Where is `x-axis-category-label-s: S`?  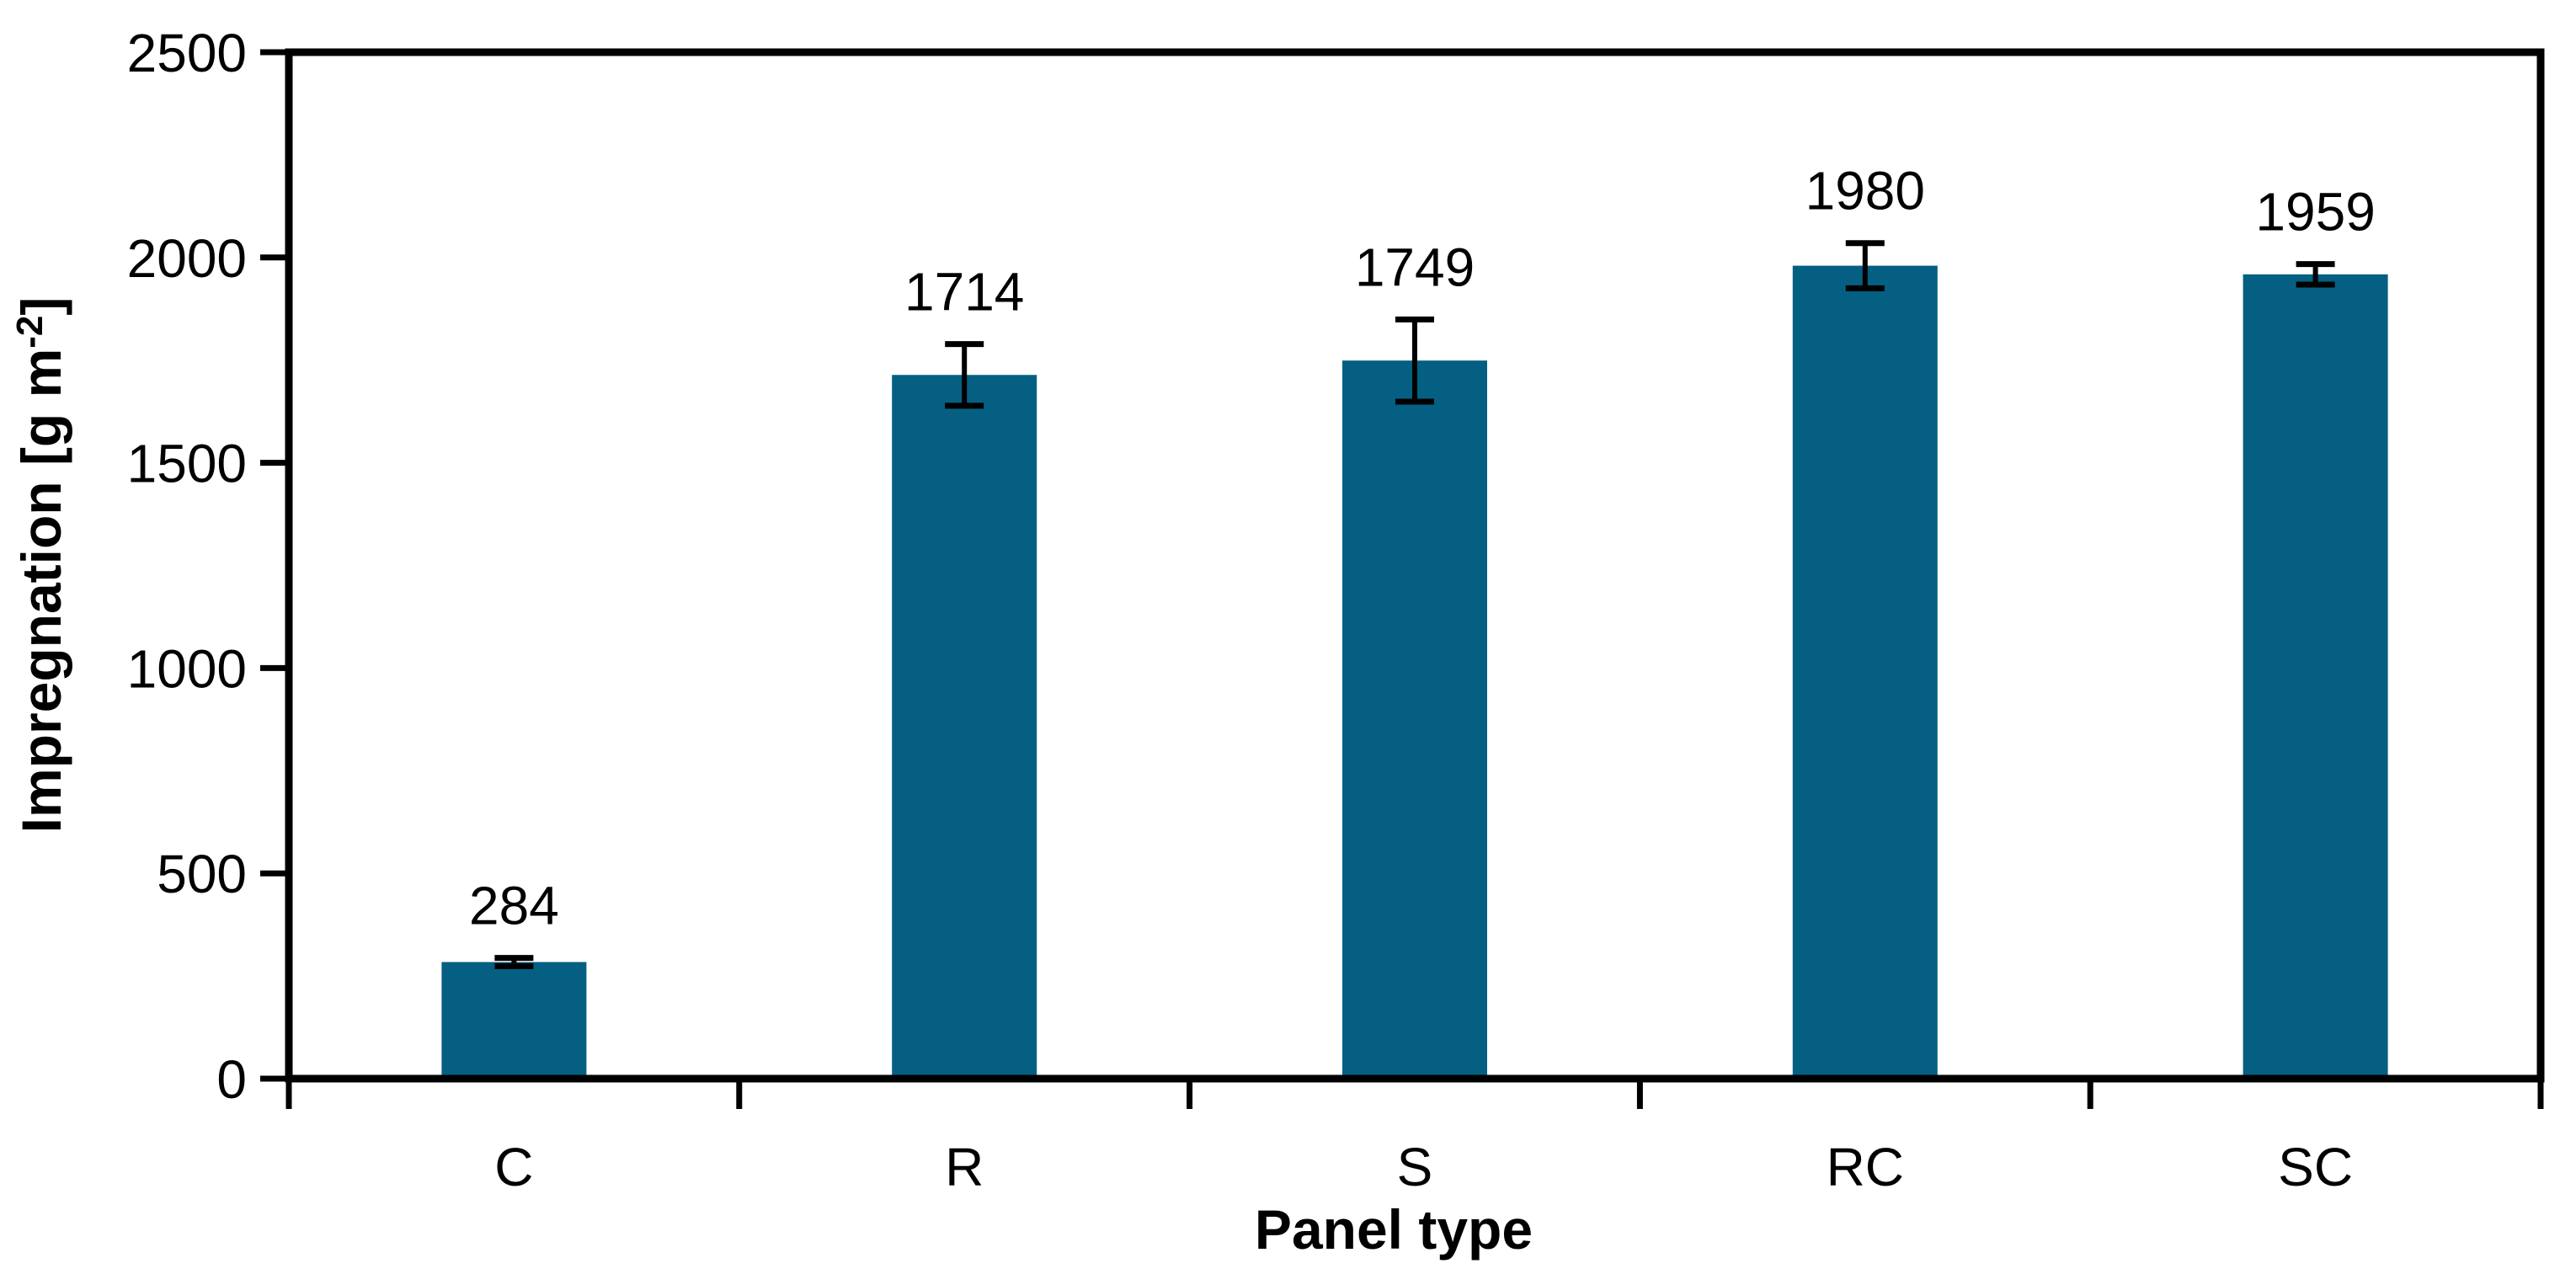
x-axis-category-label-s: S is located at coordinates (1415, 1167).